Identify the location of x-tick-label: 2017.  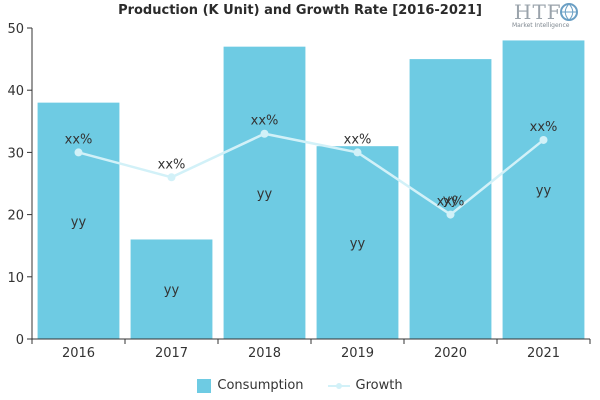
(171, 353).